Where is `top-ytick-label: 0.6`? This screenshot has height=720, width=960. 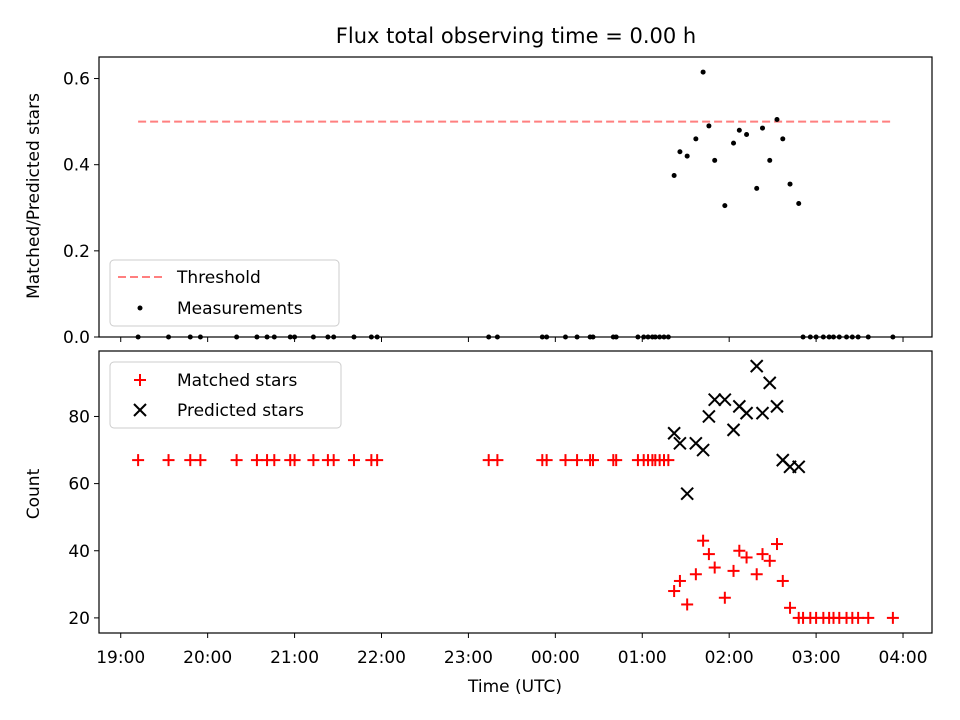
top-ytick-label: 0.6 is located at coordinates (76, 80).